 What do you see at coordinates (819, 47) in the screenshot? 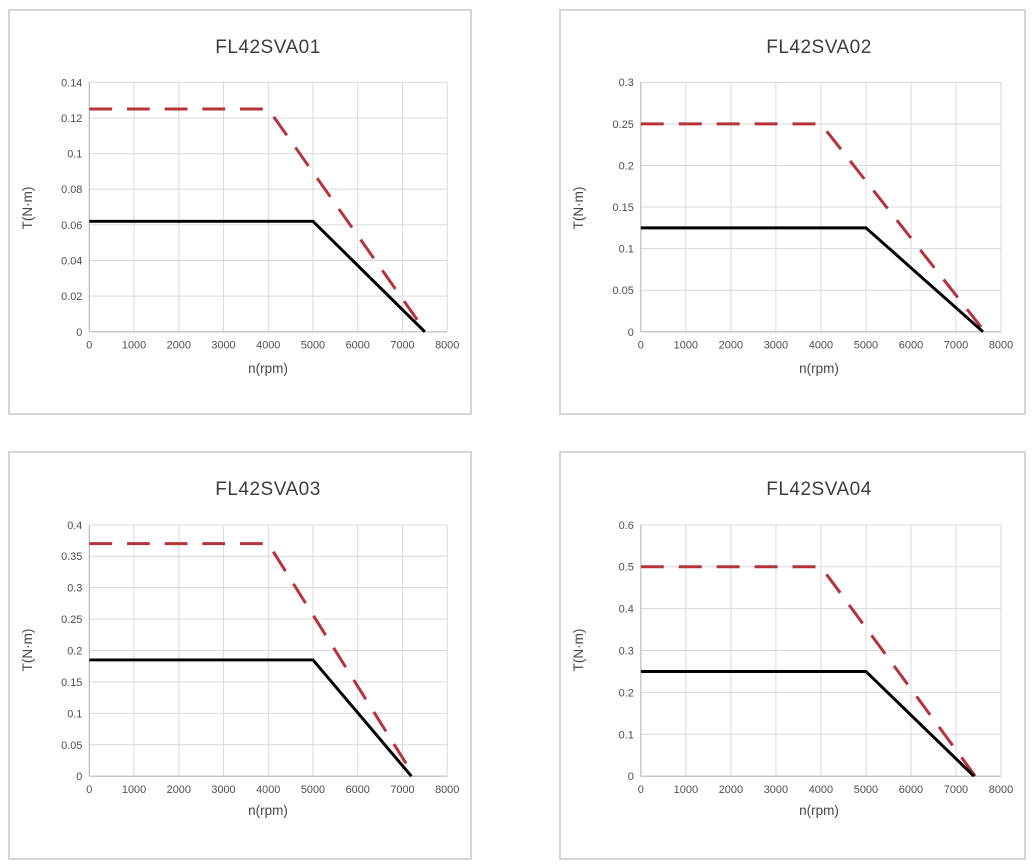
I see `chart-title: FL42SVA02` at bounding box center [819, 47].